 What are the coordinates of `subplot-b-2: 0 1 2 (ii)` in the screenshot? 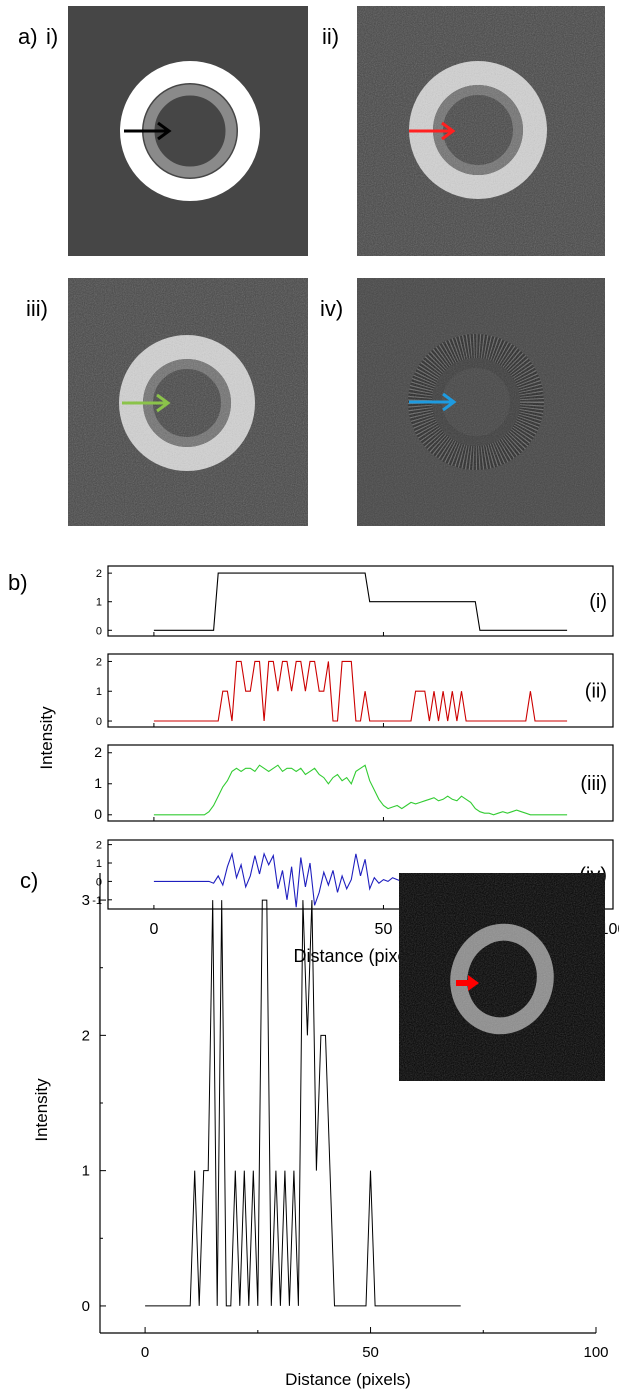 It's located at (355, 690).